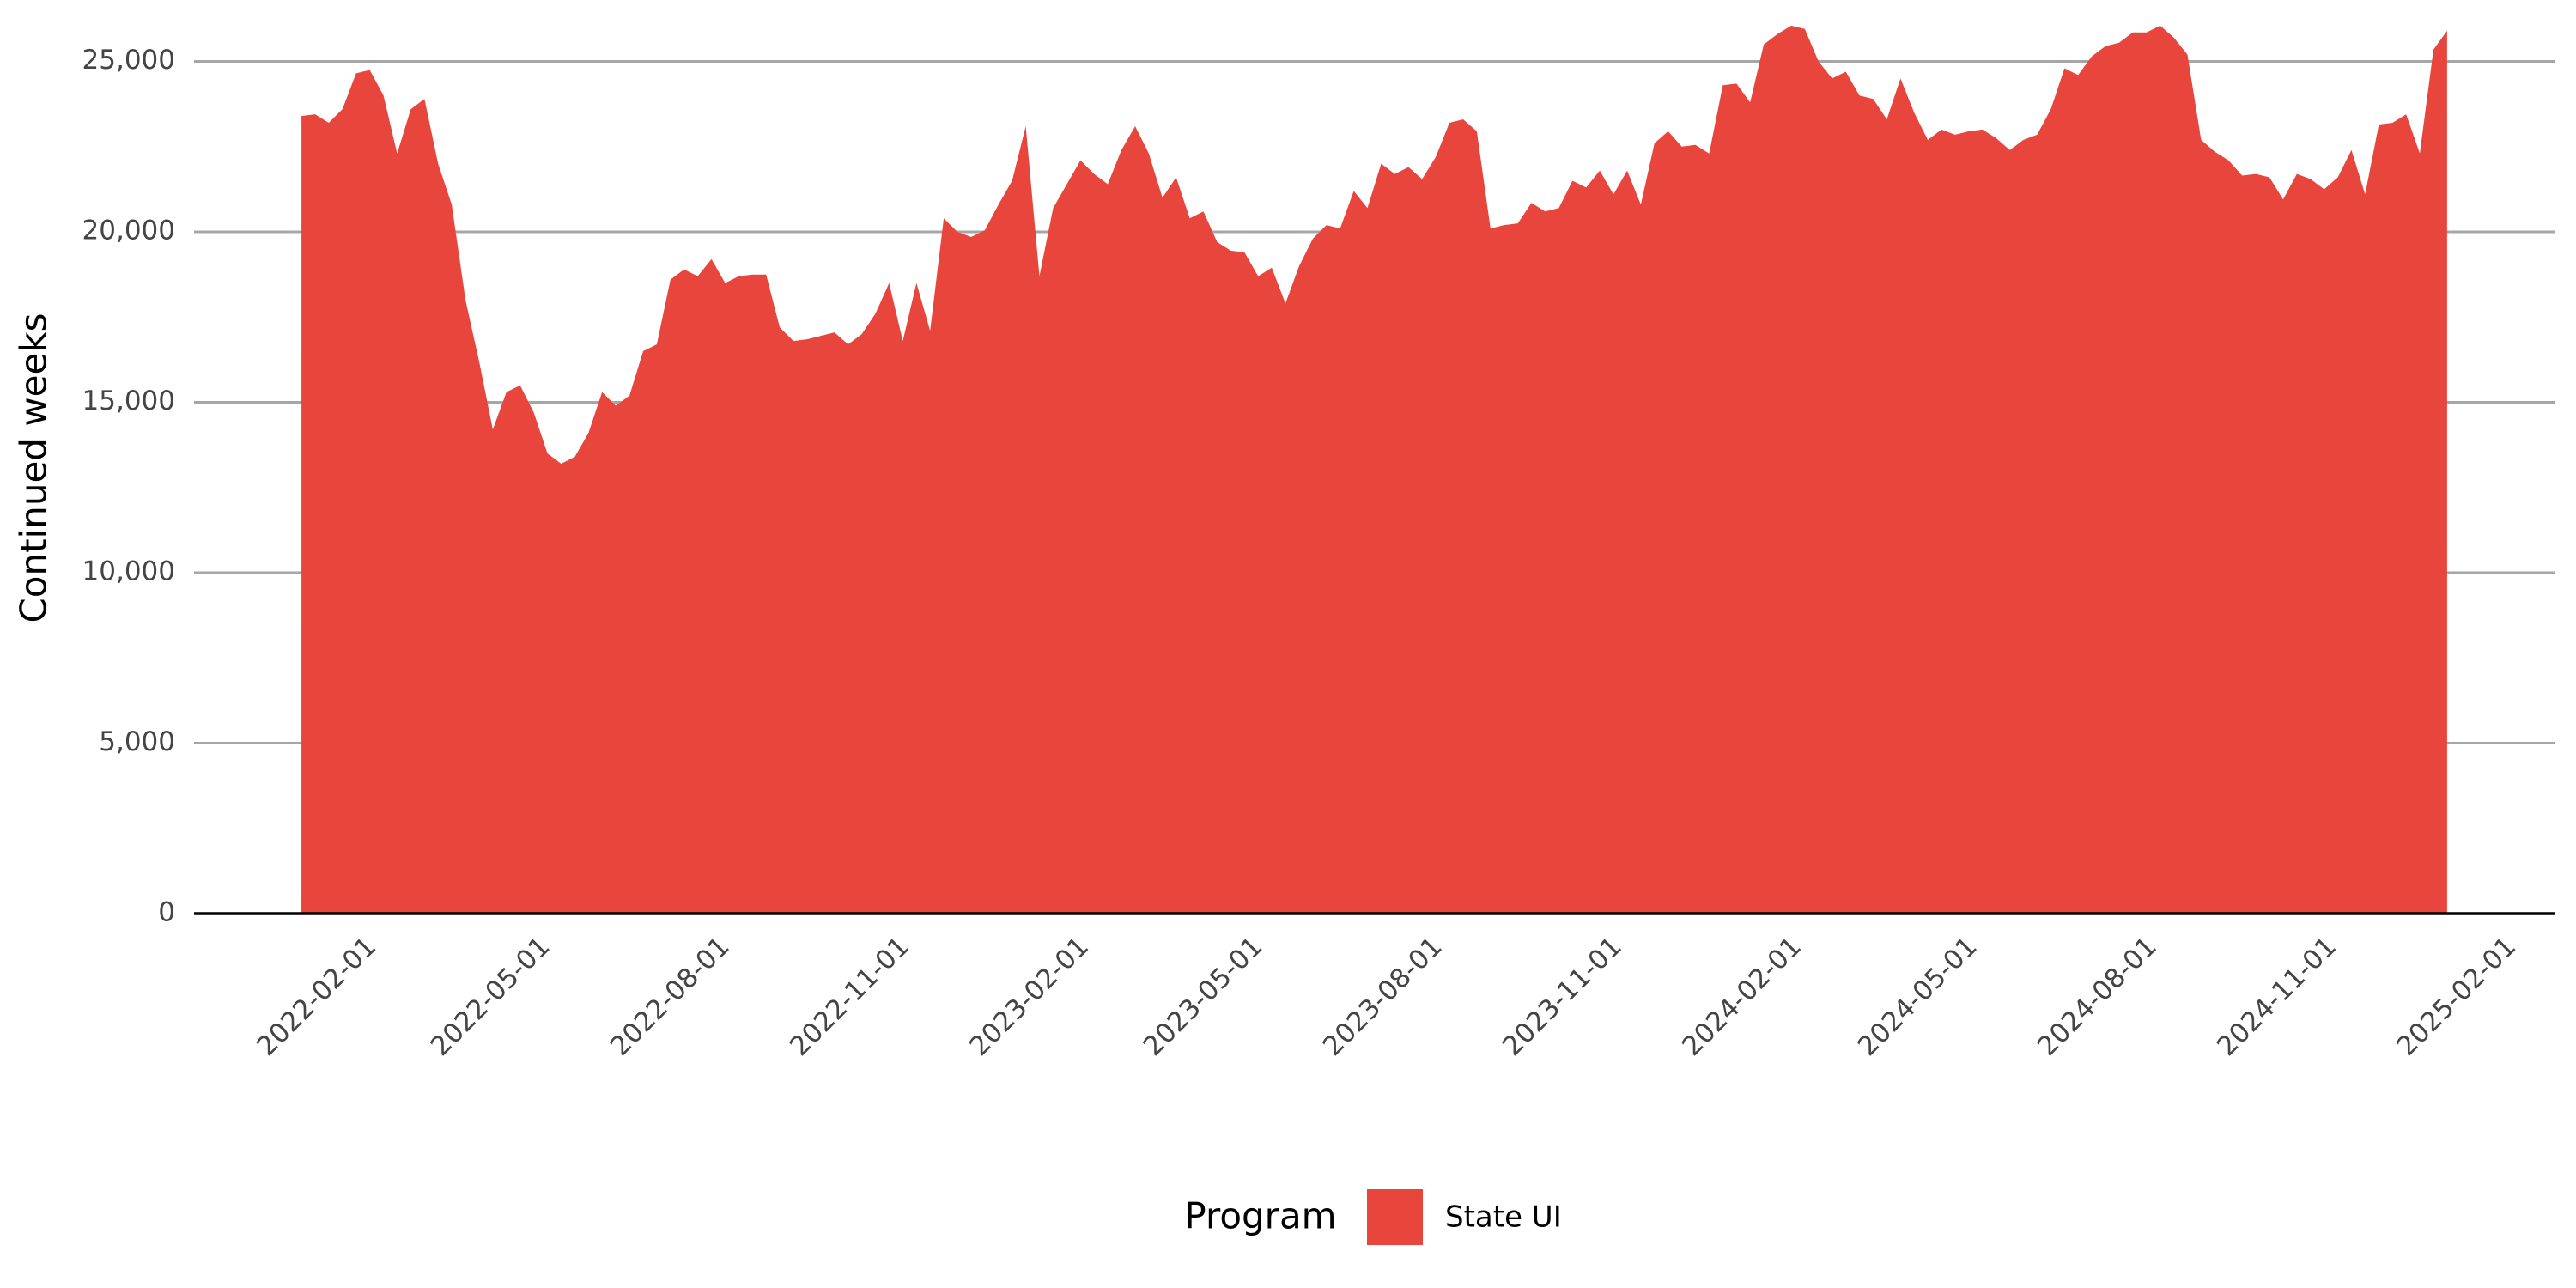 The width and height of the screenshot is (2576, 1288). I want to click on y-tick-label: 5,000, so click(137, 742).